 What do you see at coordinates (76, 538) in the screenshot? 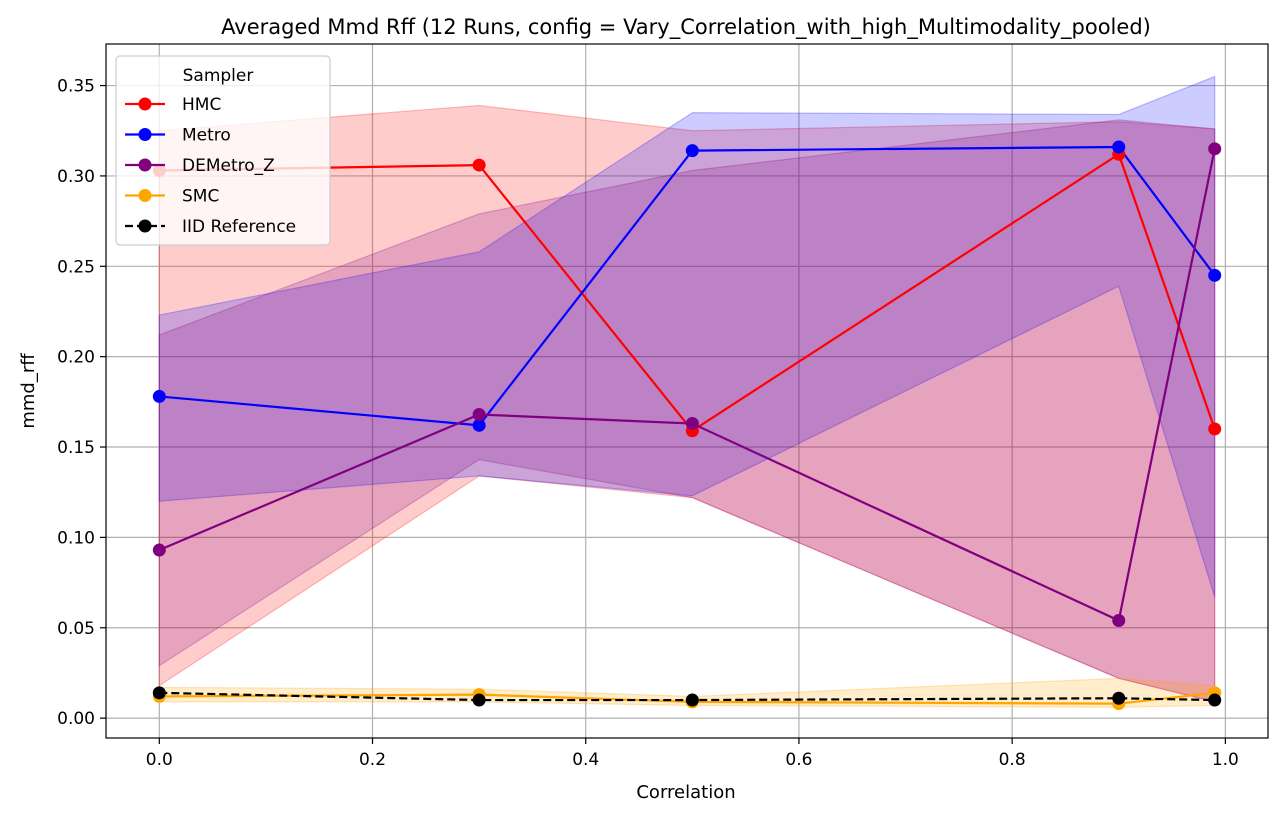
I see `y-tick-label: 0.10` at bounding box center [76, 538].